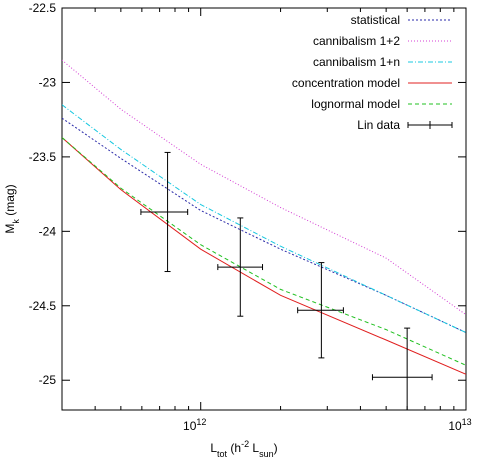  I want to click on legend-label: lognormal model, so click(355, 104).